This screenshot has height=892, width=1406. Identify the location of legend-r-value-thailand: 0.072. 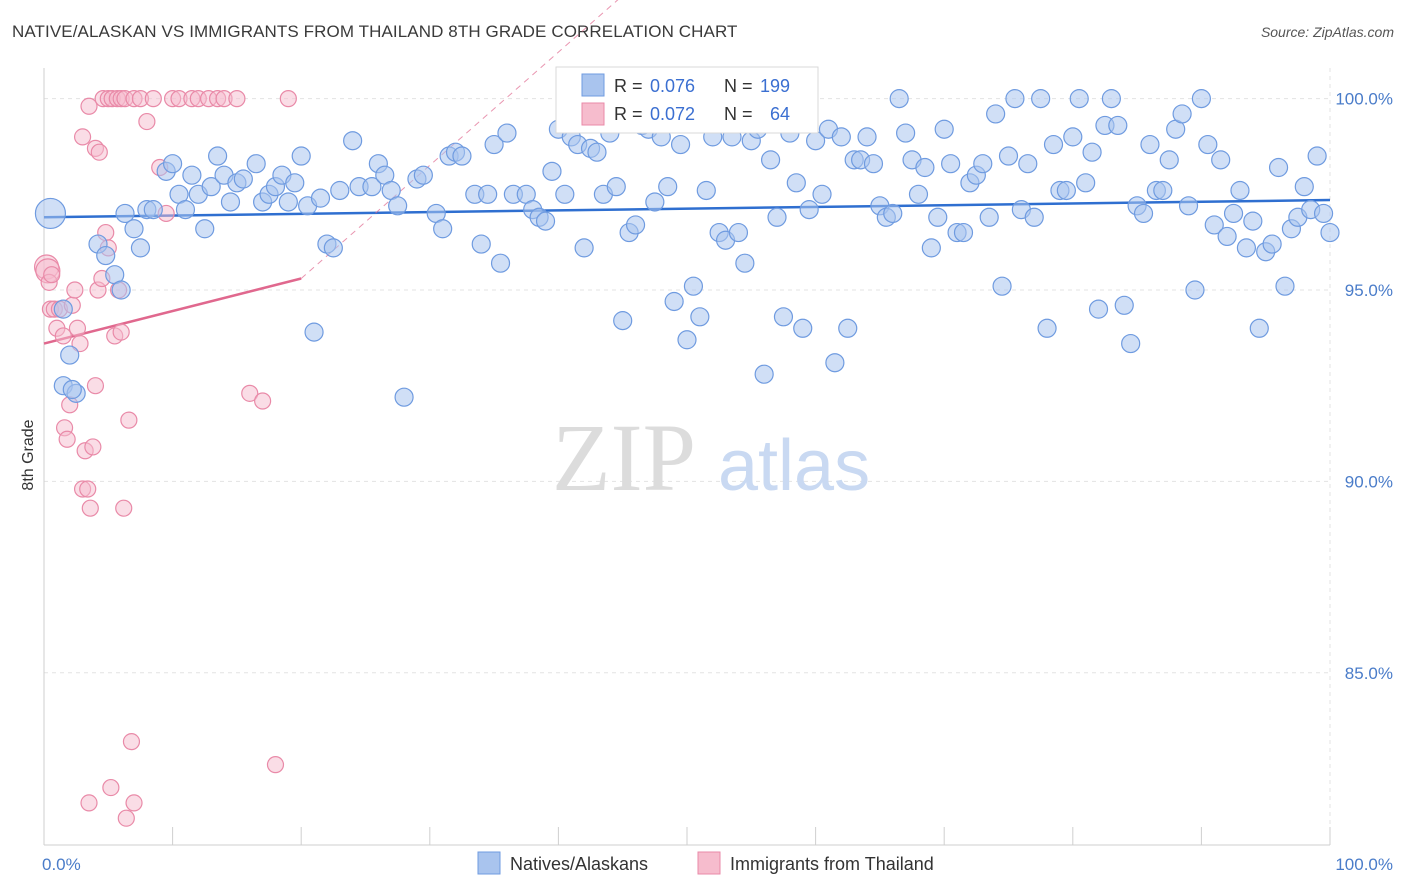
(672, 114).